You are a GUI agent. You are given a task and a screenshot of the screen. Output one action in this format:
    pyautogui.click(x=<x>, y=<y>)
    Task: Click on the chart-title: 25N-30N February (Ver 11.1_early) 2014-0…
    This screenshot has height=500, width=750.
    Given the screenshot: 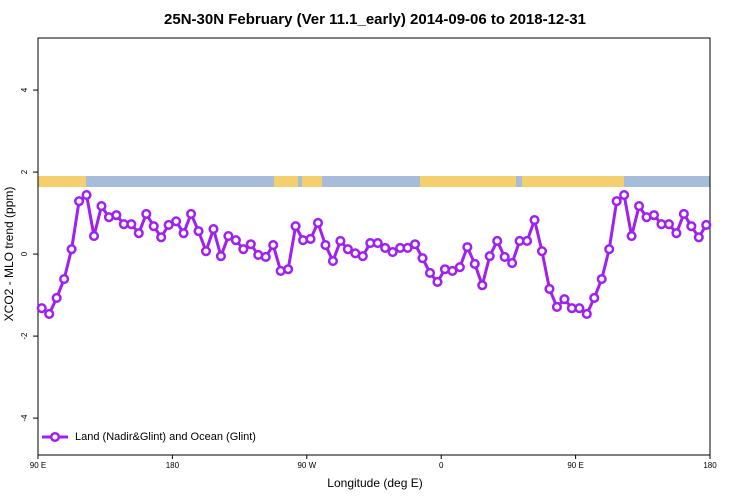 What is the action you would take?
    pyautogui.click(x=375, y=19)
    